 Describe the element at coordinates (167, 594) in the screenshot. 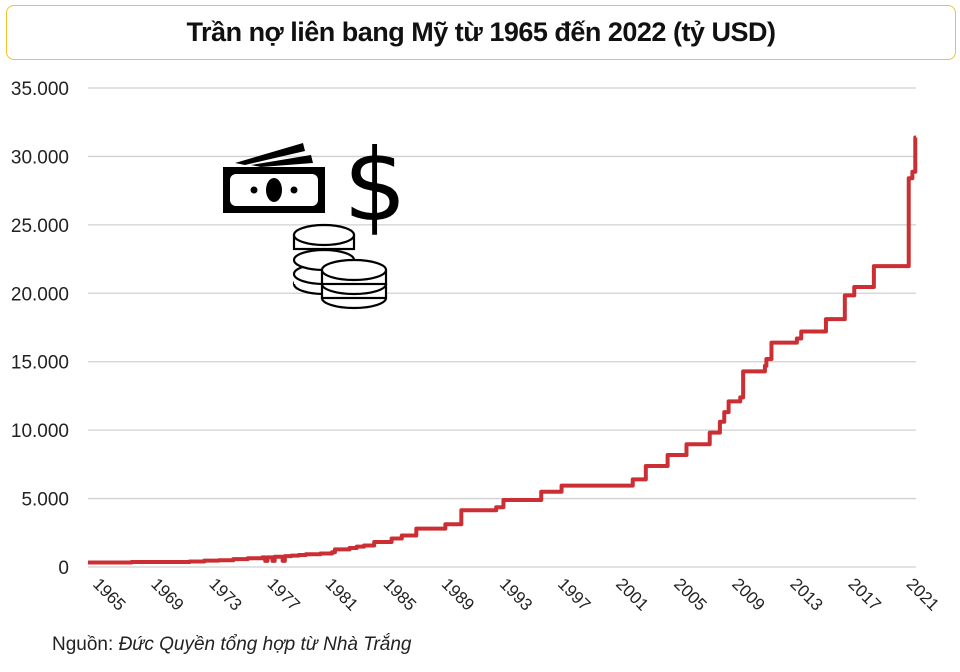

I see `x-tick-label: 1969` at that location.